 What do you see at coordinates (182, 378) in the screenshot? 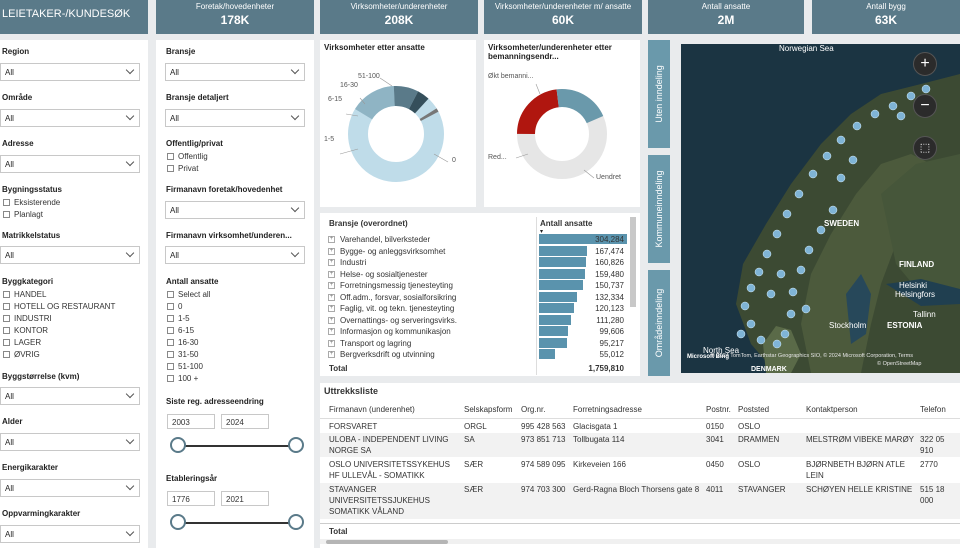
I see `checkbox-ansatte-100-plus: 100 +` at bounding box center [182, 378].